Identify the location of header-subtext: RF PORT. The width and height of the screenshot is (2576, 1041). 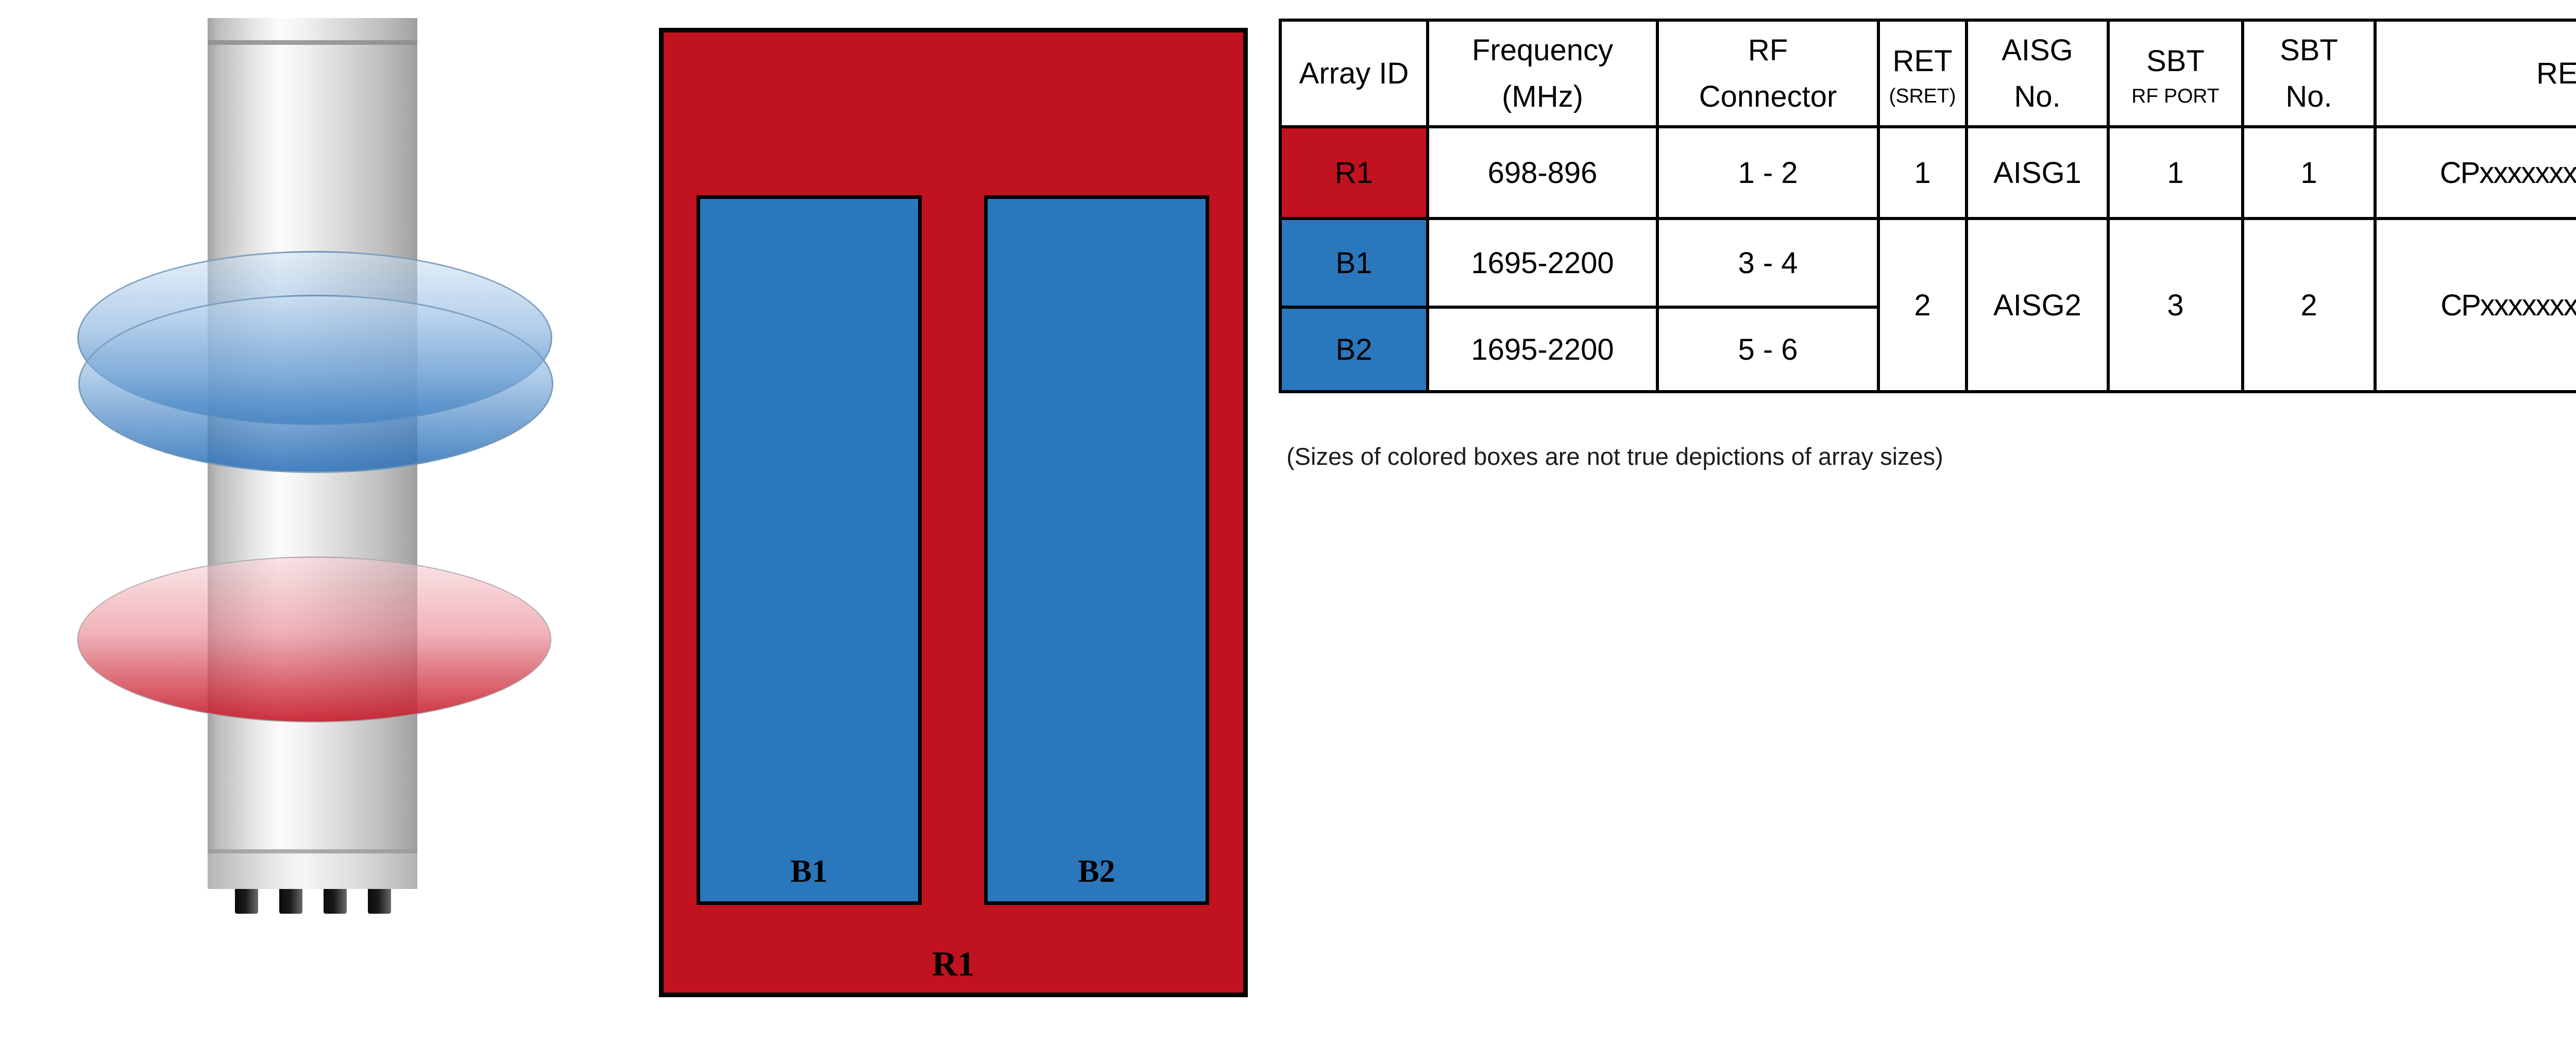
(2175, 96).